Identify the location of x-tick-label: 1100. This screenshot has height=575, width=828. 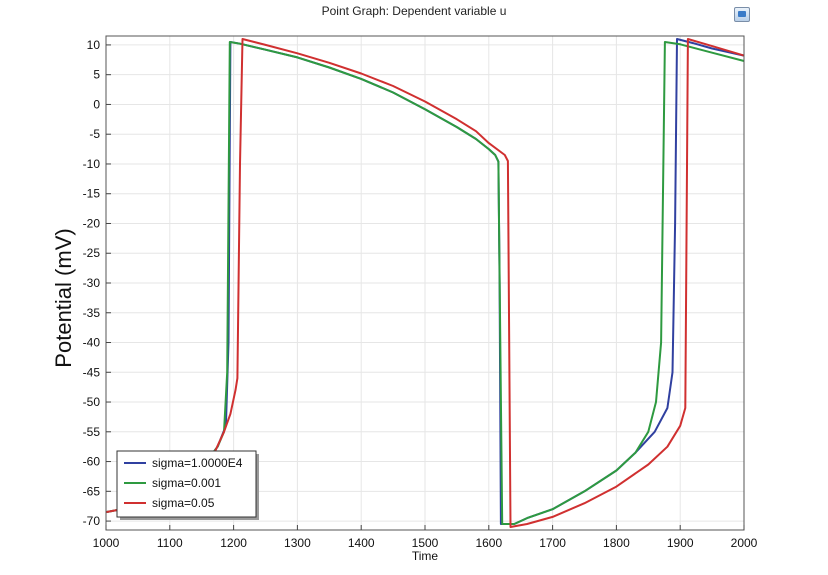
(170, 543).